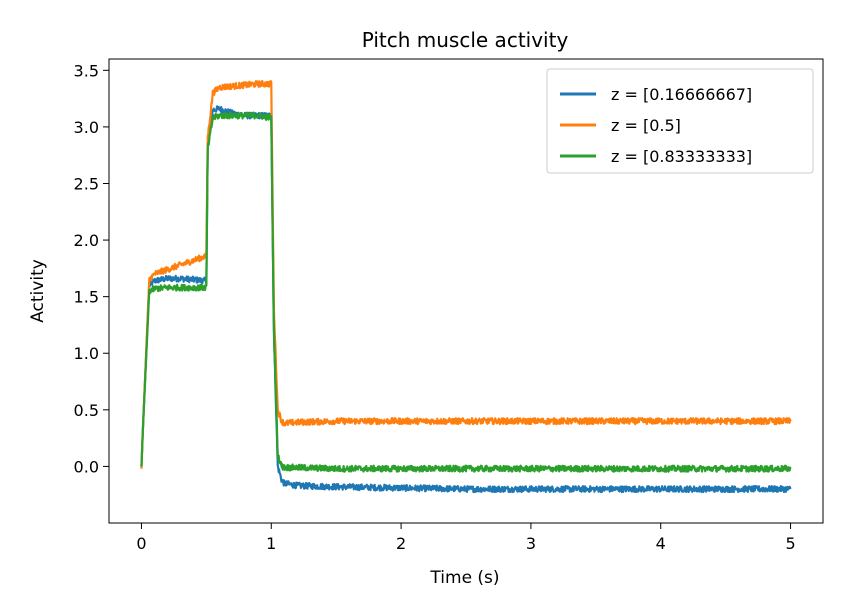 This screenshot has height=608, width=864. What do you see at coordinates (465, 40) in the screenshot?
I see `chart-title: Pitch muscle activity` at bounding box center [465, 40].